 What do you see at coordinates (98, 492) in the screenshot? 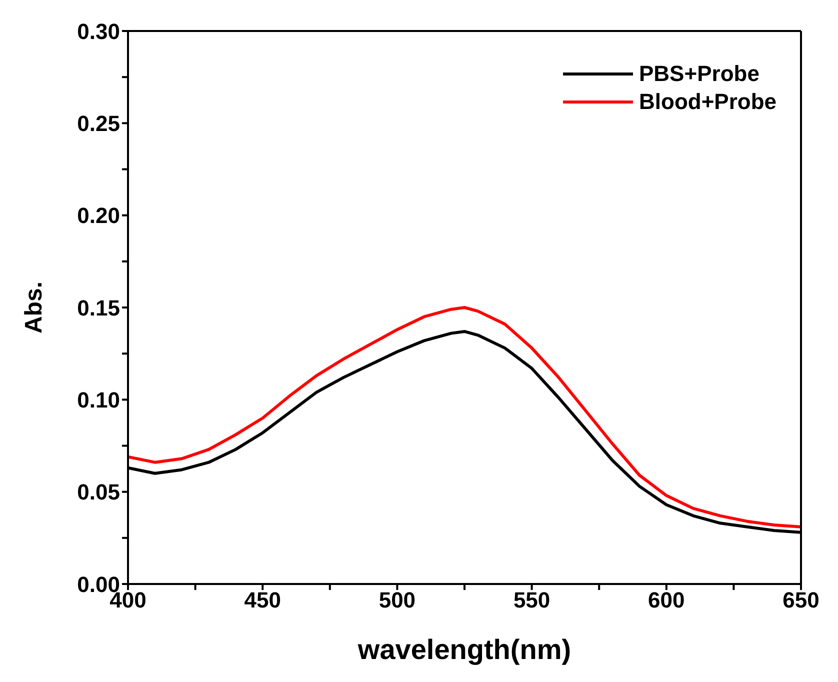
I see `y-tick-label: 0.05` at bounding box center [98, 492].